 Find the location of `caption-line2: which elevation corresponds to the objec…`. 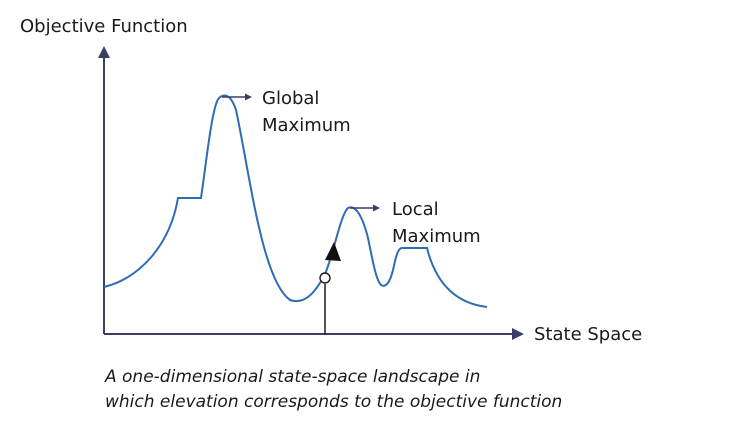

caption-line2: which elevation corresponds to the objec… is located at coordinates (333, 402).